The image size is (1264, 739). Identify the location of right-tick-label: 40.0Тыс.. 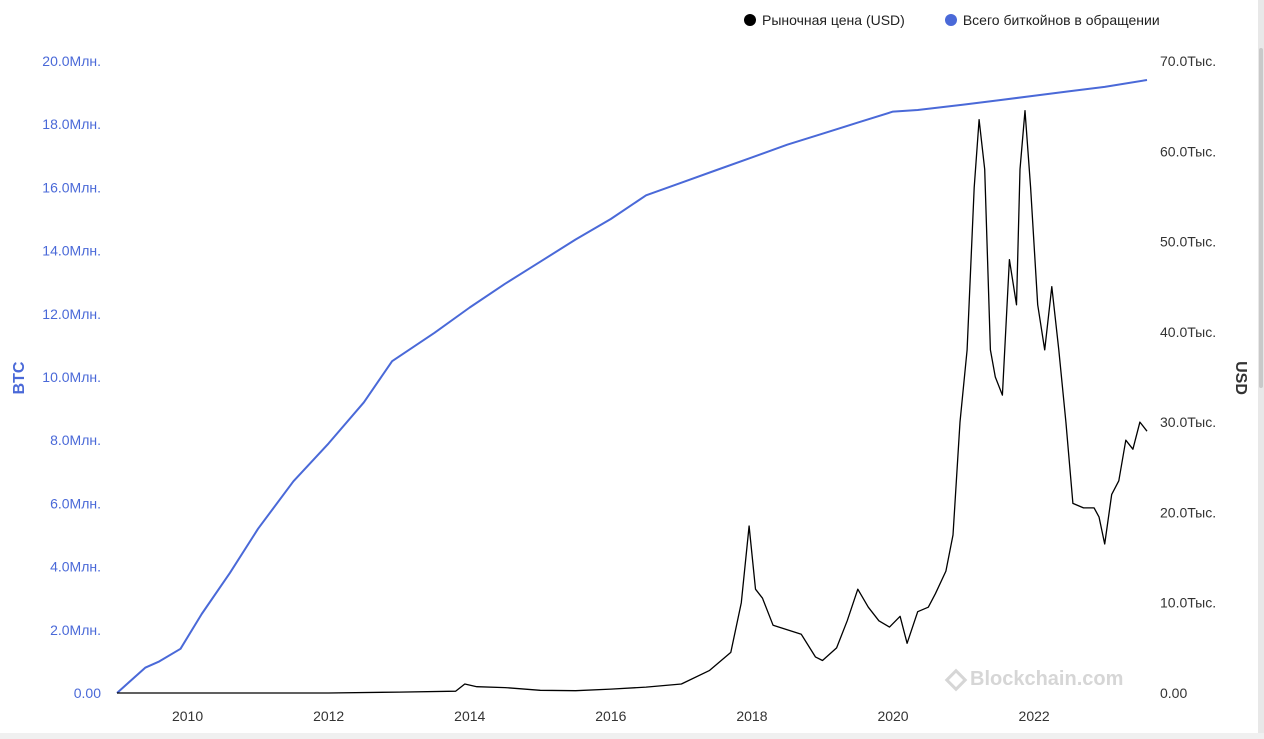
(1188, 332).